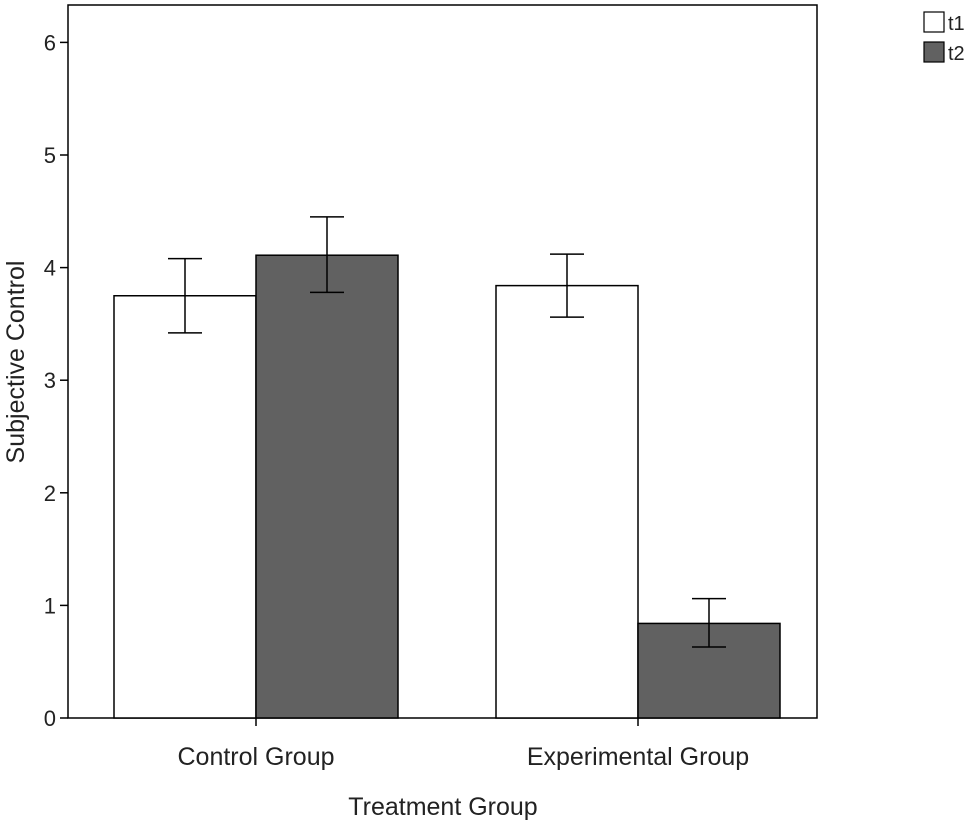 The height and width of the screenshot is (826, 975). I want to click on bar-control-group-t1, so click(185, 507).